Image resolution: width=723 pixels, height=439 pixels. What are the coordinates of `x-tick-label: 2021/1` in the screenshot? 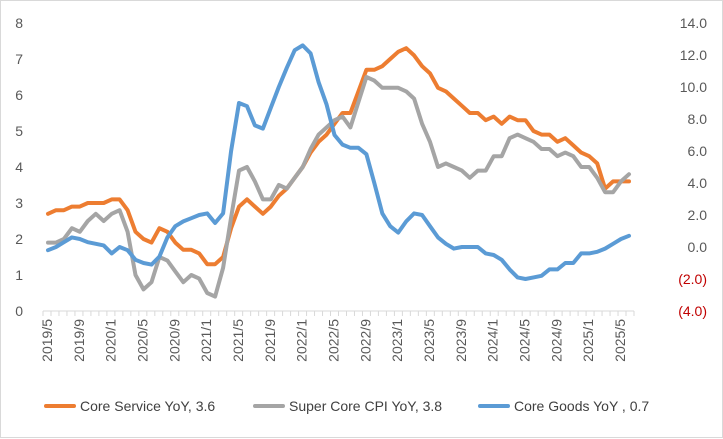 It's located at (206, 340).